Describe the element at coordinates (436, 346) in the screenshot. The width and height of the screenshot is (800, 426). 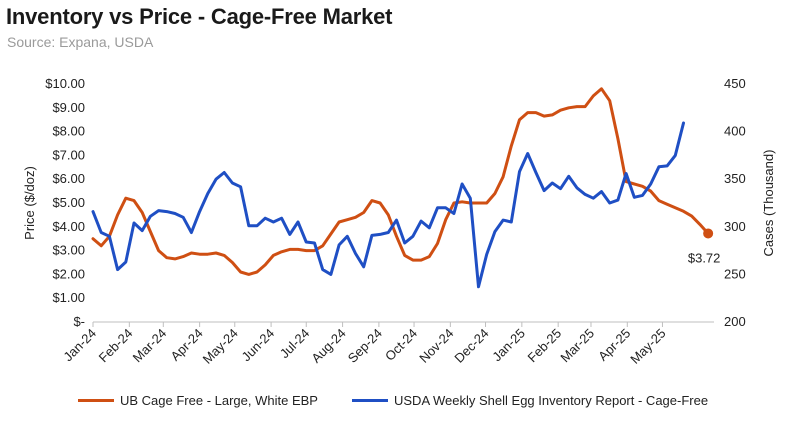
I see `x-tick-label: Nov-24` at that location.